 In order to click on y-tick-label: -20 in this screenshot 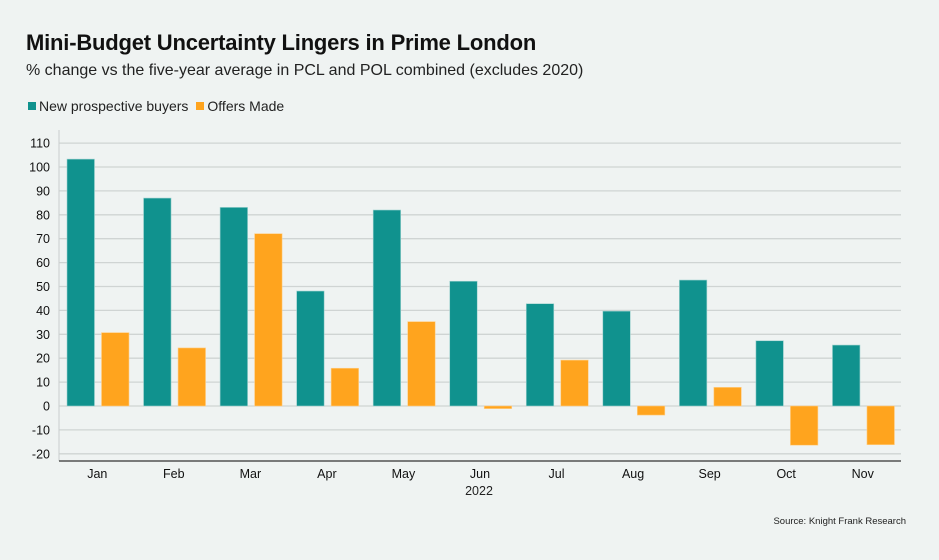, I will do `click(41, 454)`.